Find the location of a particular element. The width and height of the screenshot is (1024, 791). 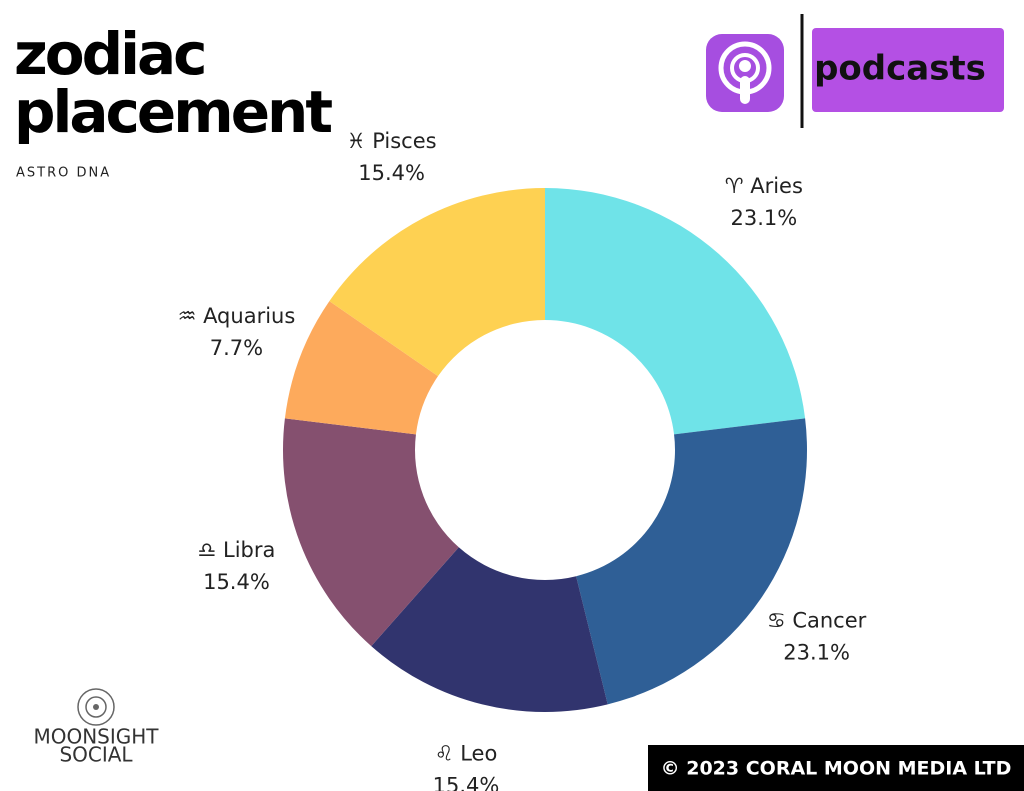

slice-label: ♋ Cancer is located at coordinates (817, 620).